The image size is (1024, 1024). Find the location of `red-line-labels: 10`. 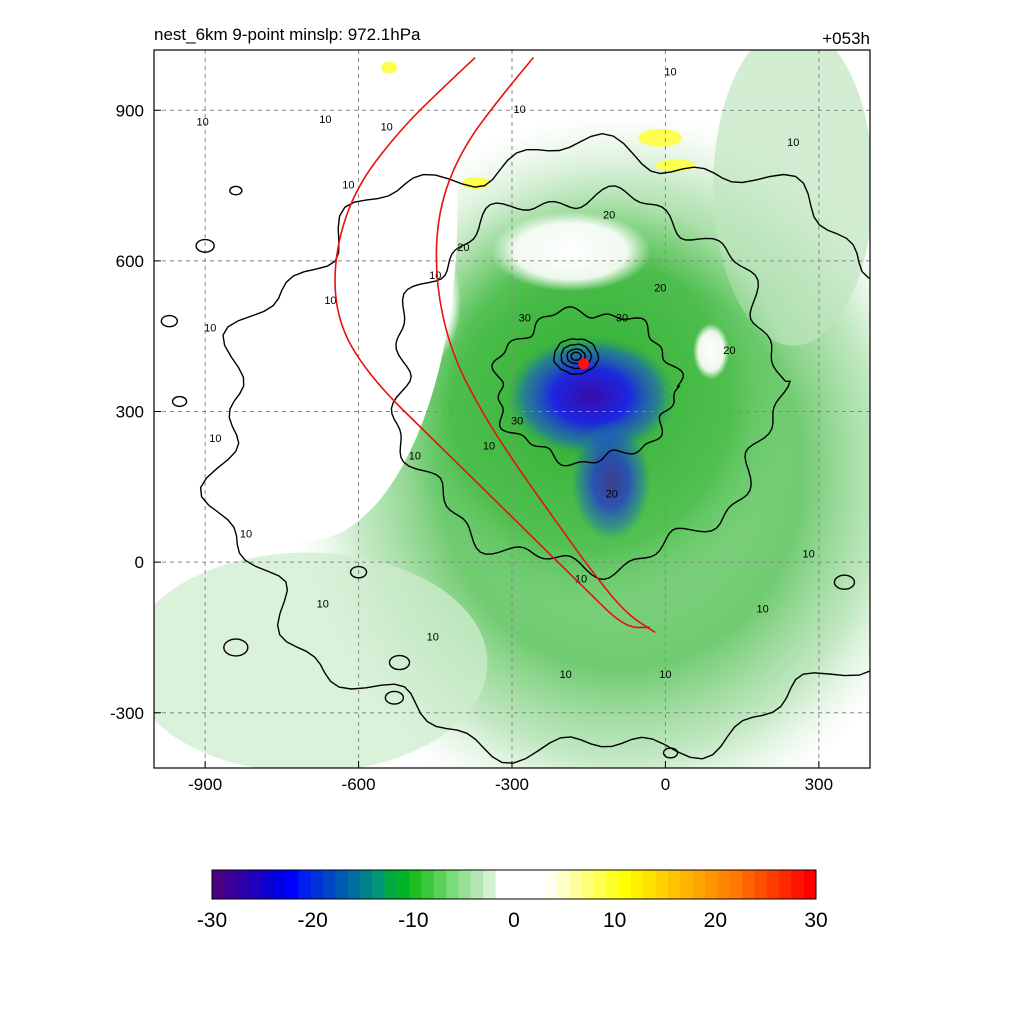

red-line-labels: 10 is located at coordinates (415, 457).